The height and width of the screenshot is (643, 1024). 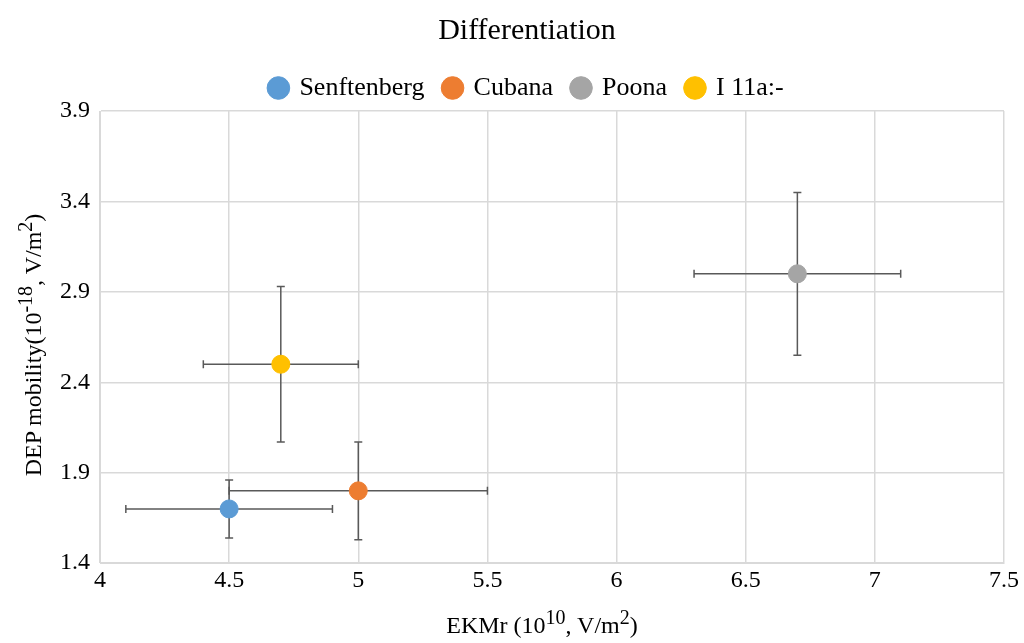 I want to click on legend-label: Poona, so click(x=634, y=86).